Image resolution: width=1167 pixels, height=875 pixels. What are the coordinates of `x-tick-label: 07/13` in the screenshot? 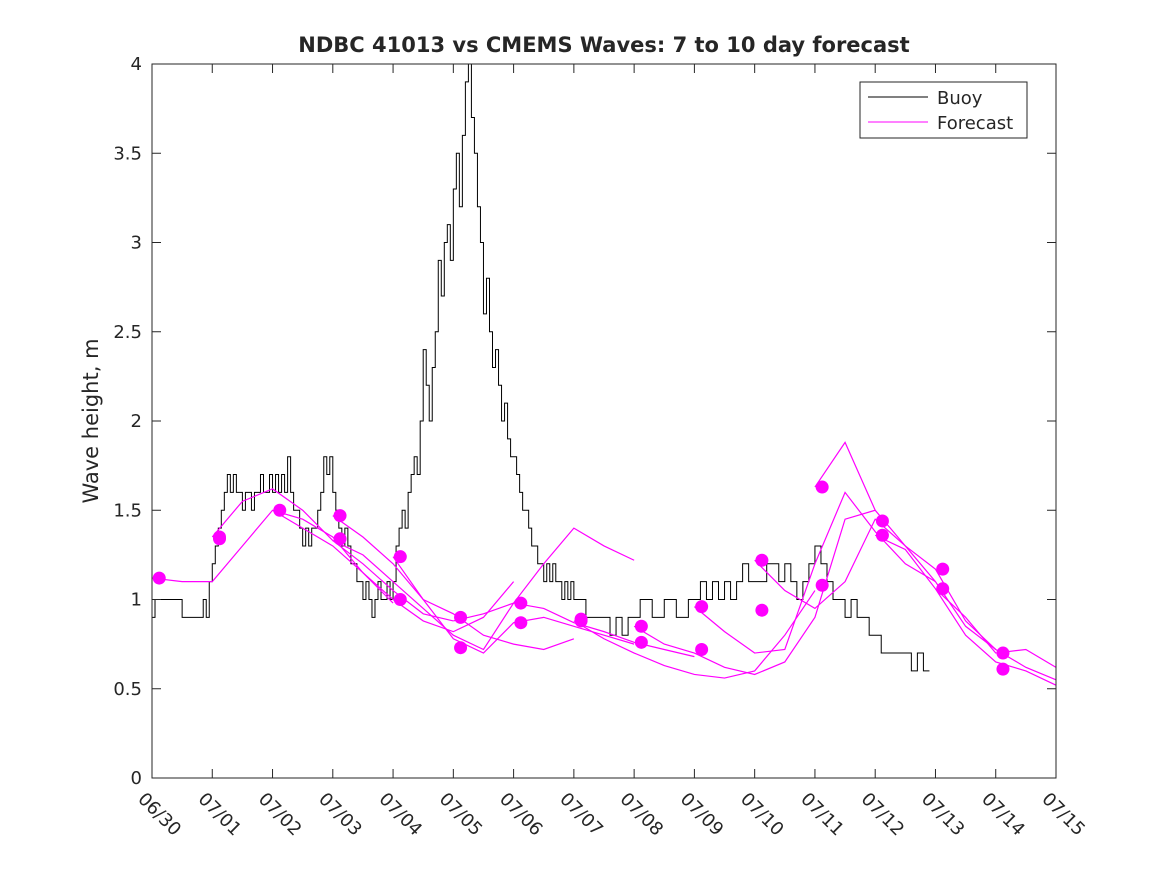 It's located at (943, 815).